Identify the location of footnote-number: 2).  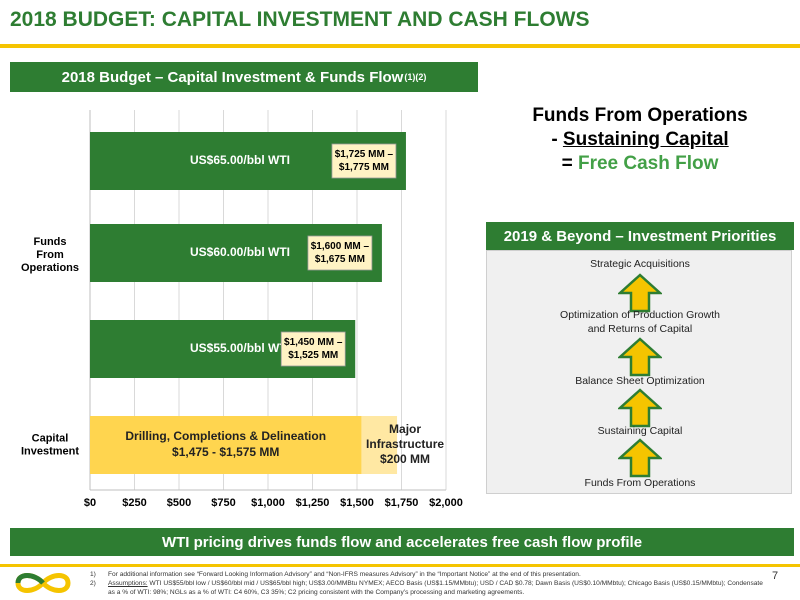
(93, 583).